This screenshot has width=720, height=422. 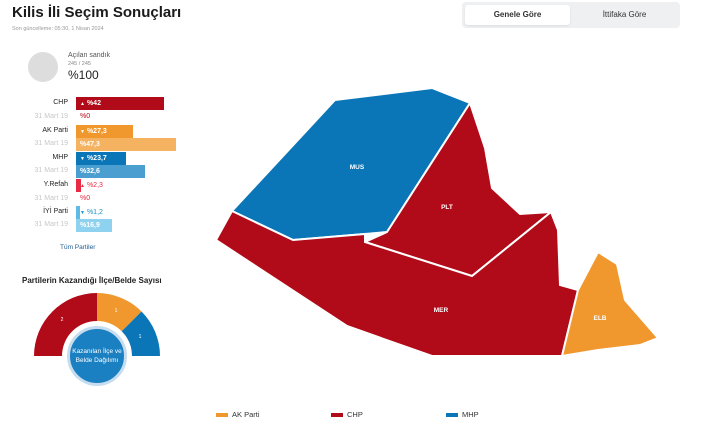 I want to click on current-vote-label: ▲ %2,3, so click(x=91, y=185).